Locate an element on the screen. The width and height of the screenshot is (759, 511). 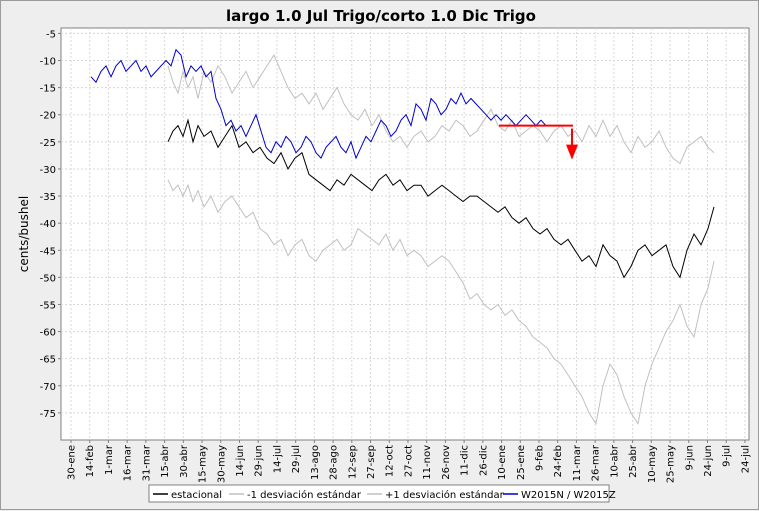
x-tick-label: 24-jul is located at coordinates (745, 459).